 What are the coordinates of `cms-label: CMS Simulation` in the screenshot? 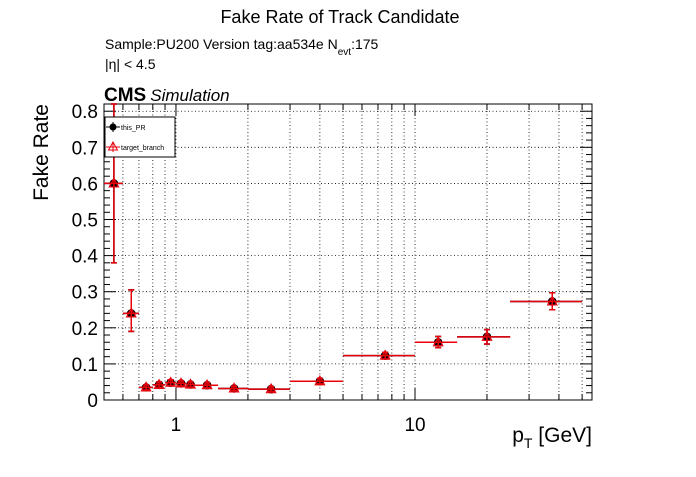 It's located at (167, 95).